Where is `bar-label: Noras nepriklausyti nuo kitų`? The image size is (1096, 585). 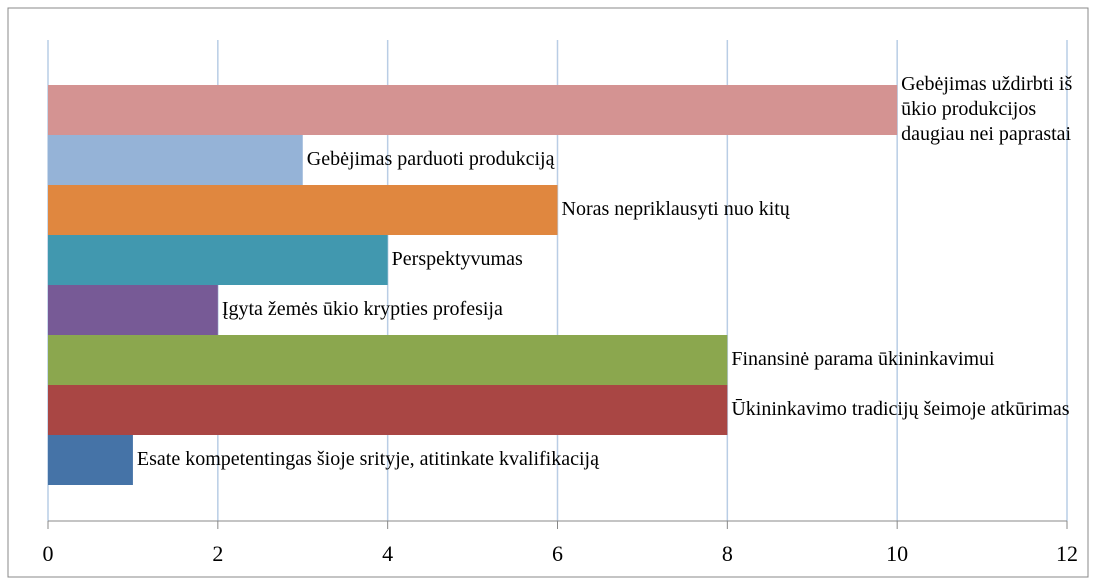
bar-label: Noras nepriklausyti nuo kitų is located at coordinates (676, 209).